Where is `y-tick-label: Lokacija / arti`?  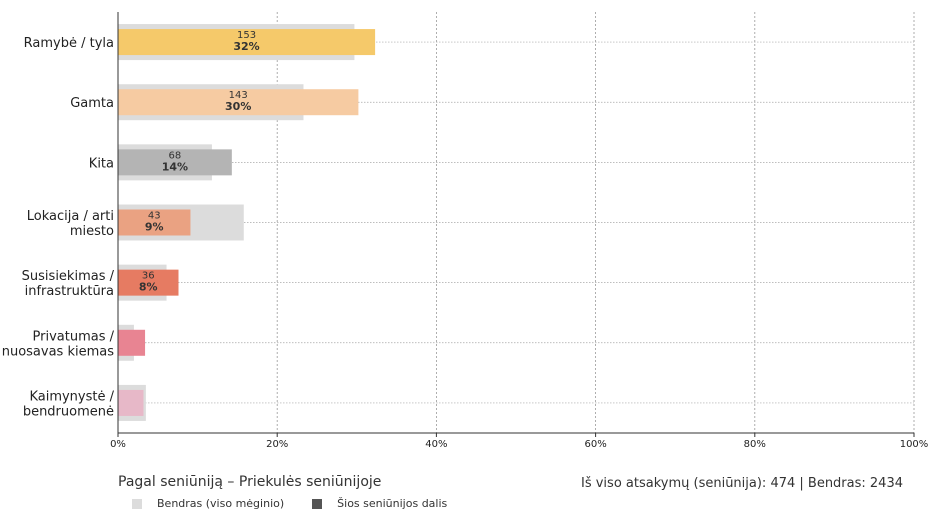 y-tick-label: Lokacija / arti is located at coordinates (70, 216).